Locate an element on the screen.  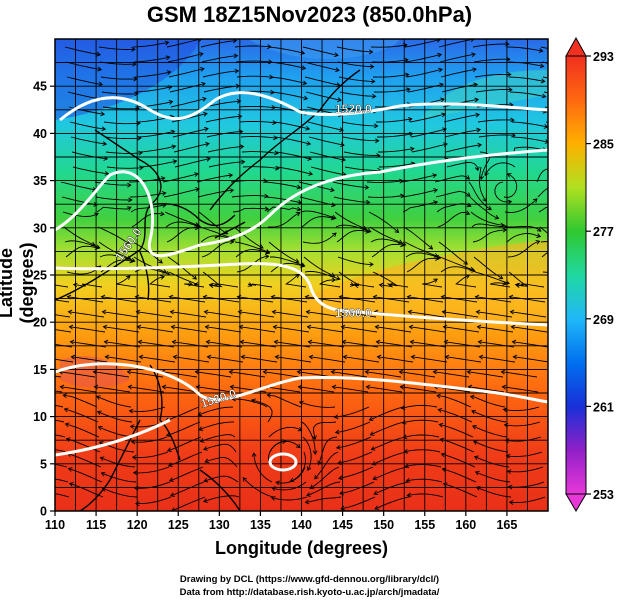
contour-1560-south is located at coordinates (301, 294).